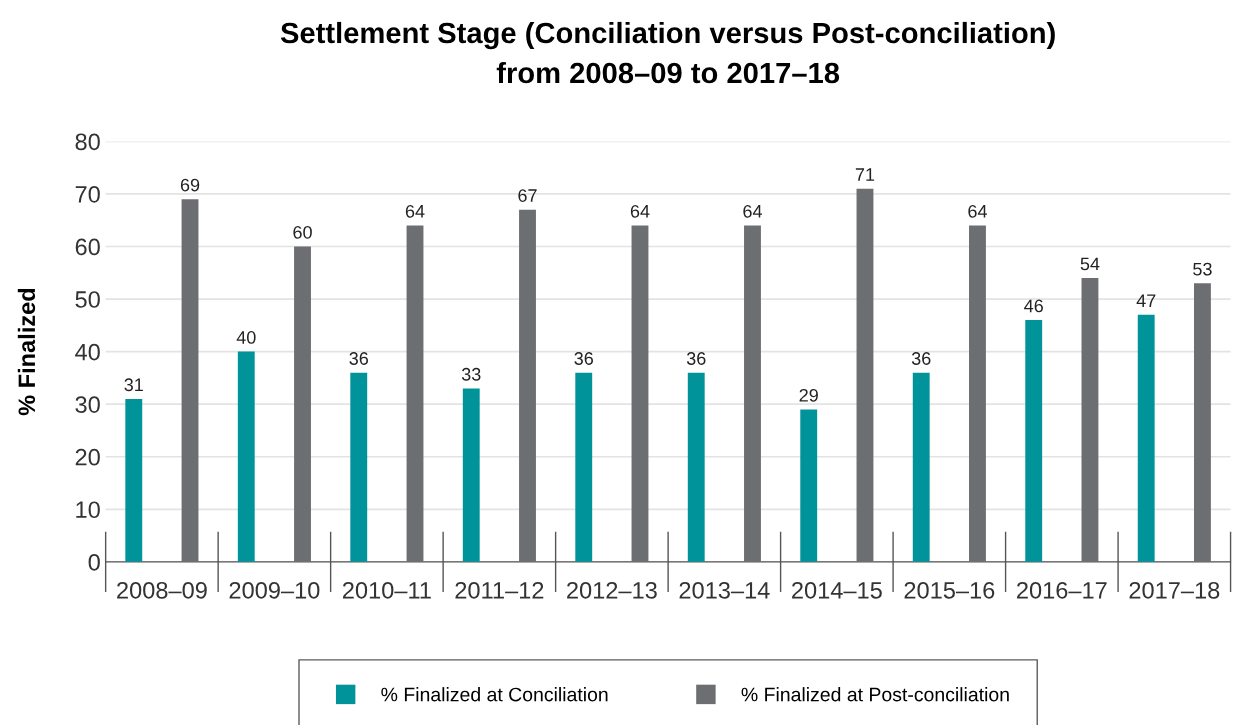 This screenshot has height=725, width=1243. What do you see at coordinates (724, 590) in the screenshot?
I see `x-tick-label: 2013–14` at bounding box center [724, 590].